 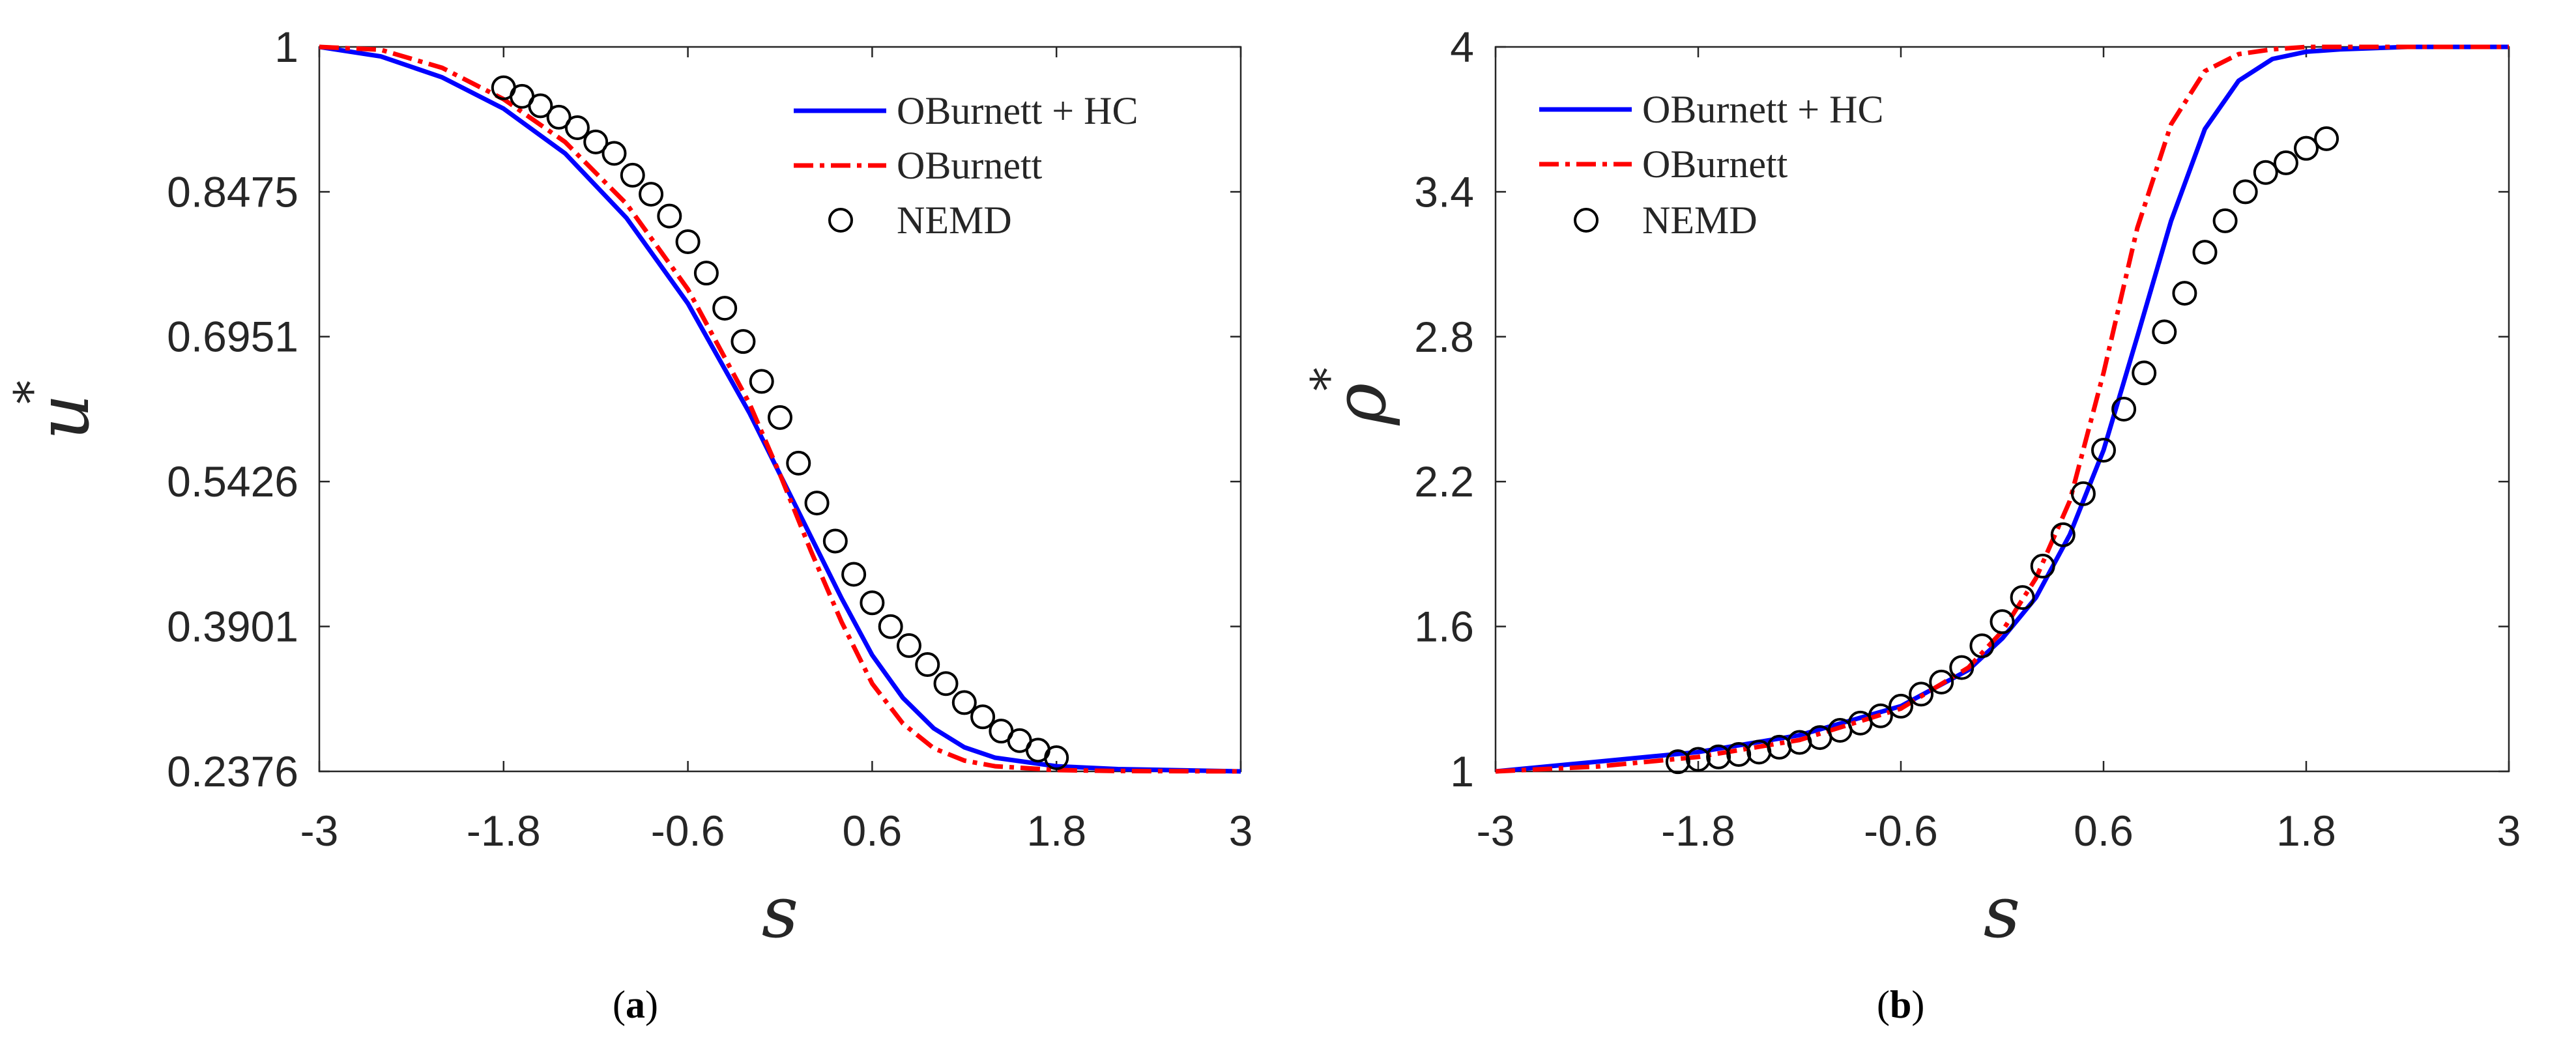 I want to click on x-tick-label: 3, so click(x=2509, y=831).